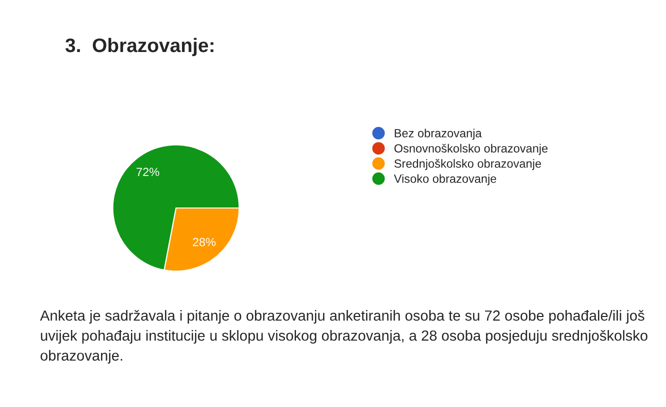 This screenshot has height=407, width=666. I want to click on chart-title: 3. Obrazovanje:, so click(139, 47).